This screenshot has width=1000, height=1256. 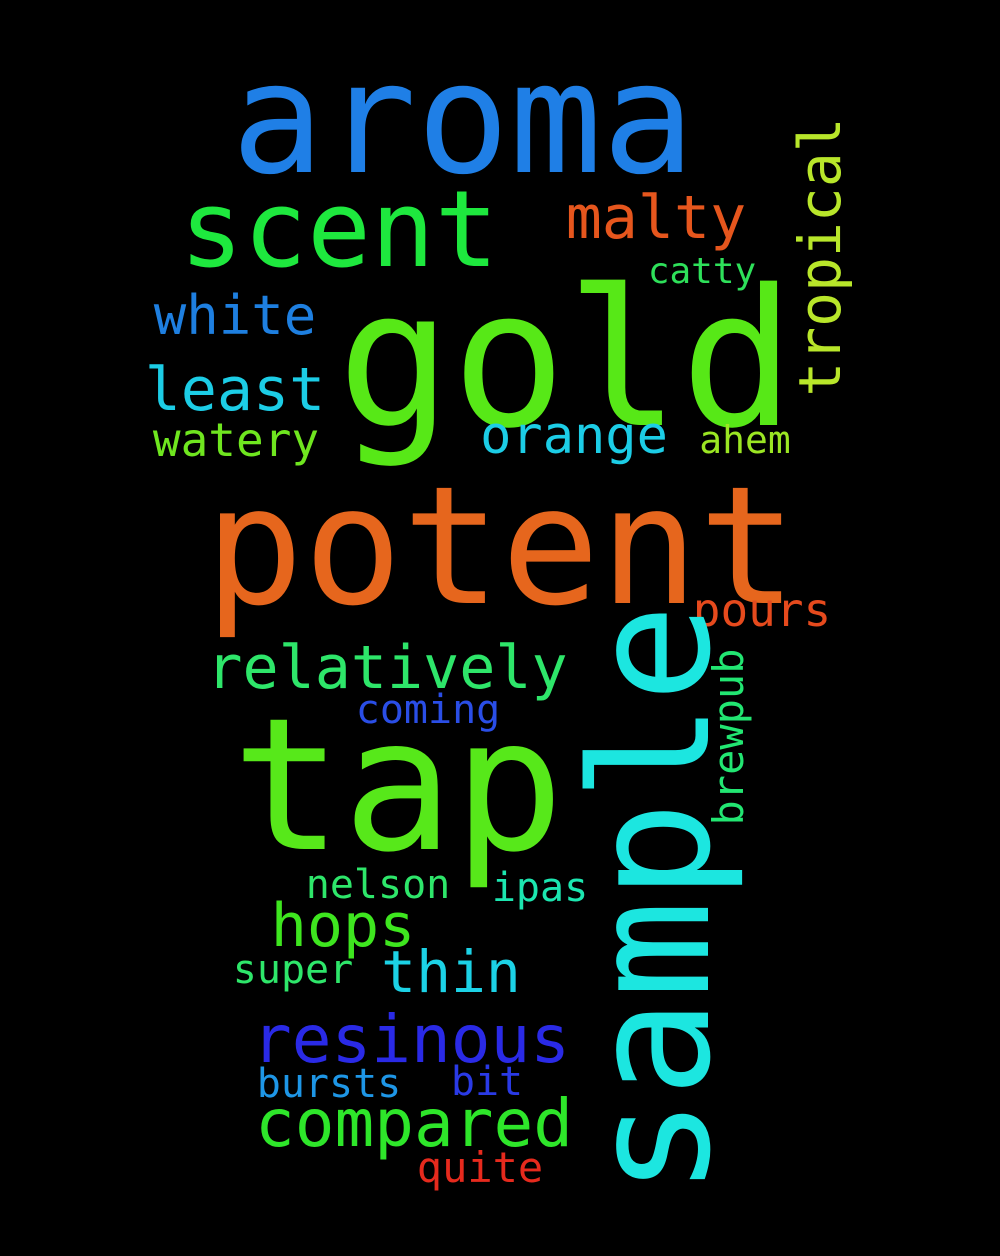 What do you see at coordinates (343, 926) in the screenshot?
I see `word-hops: hops` at bounding box center [343, 926].